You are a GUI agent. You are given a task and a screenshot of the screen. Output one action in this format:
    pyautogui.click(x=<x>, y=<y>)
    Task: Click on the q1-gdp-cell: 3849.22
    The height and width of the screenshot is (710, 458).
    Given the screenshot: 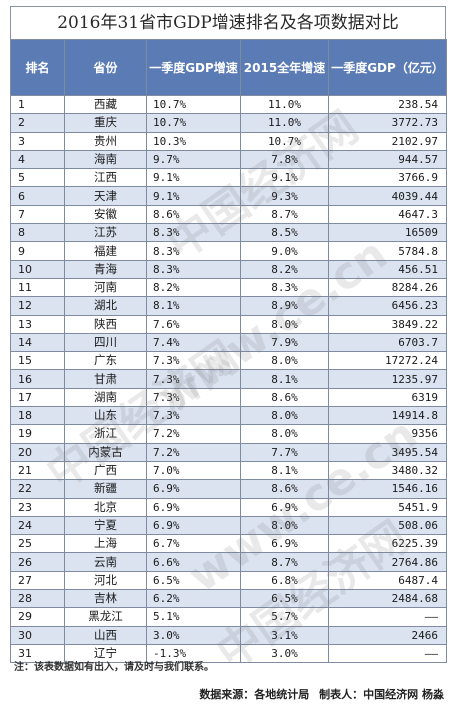 What is the action you would take?
    pyautogui.click(x=387, y=324)
    